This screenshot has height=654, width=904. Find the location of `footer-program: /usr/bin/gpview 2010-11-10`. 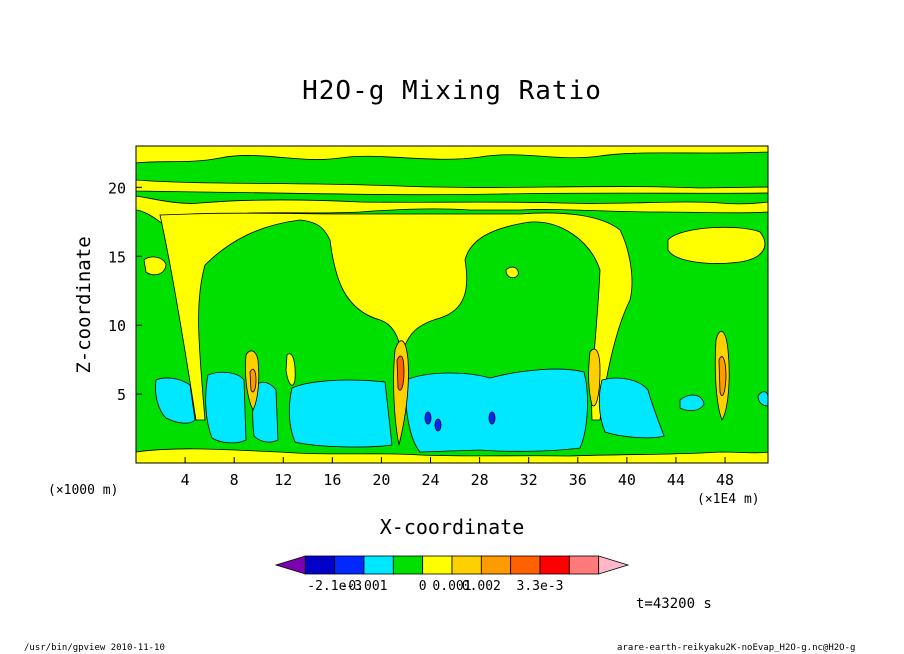

footer-program: /usr/bin/gpview 2010-11-10 is located at coordinates (94, 648).